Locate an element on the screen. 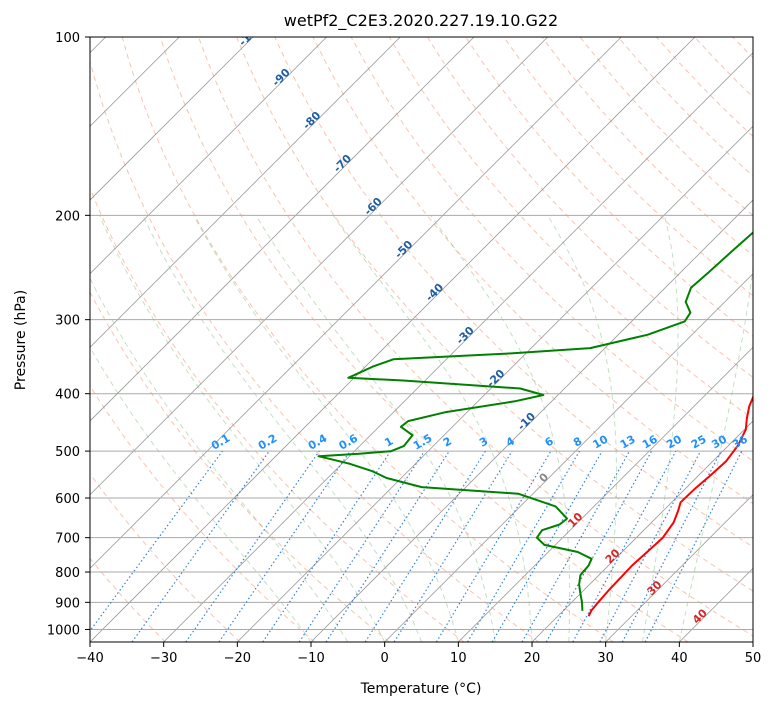 The image size is (775, 708). x-tick-label: 0 is located at coordinates (385, 658).